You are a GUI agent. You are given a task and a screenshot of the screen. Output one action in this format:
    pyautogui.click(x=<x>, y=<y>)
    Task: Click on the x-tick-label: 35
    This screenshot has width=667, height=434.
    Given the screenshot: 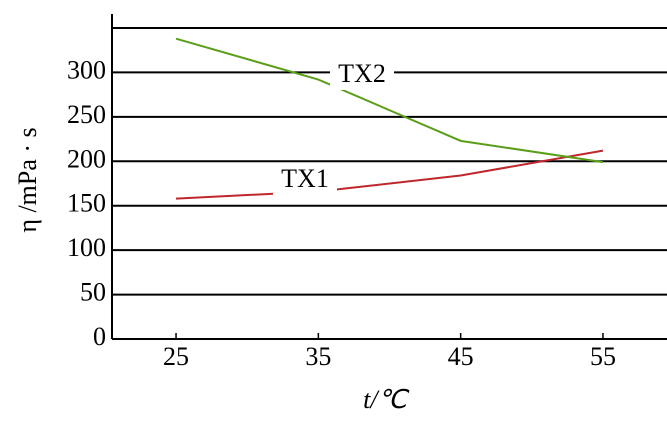 What is the action you would take?
    pyautogui.click(x=318, y=356)
    